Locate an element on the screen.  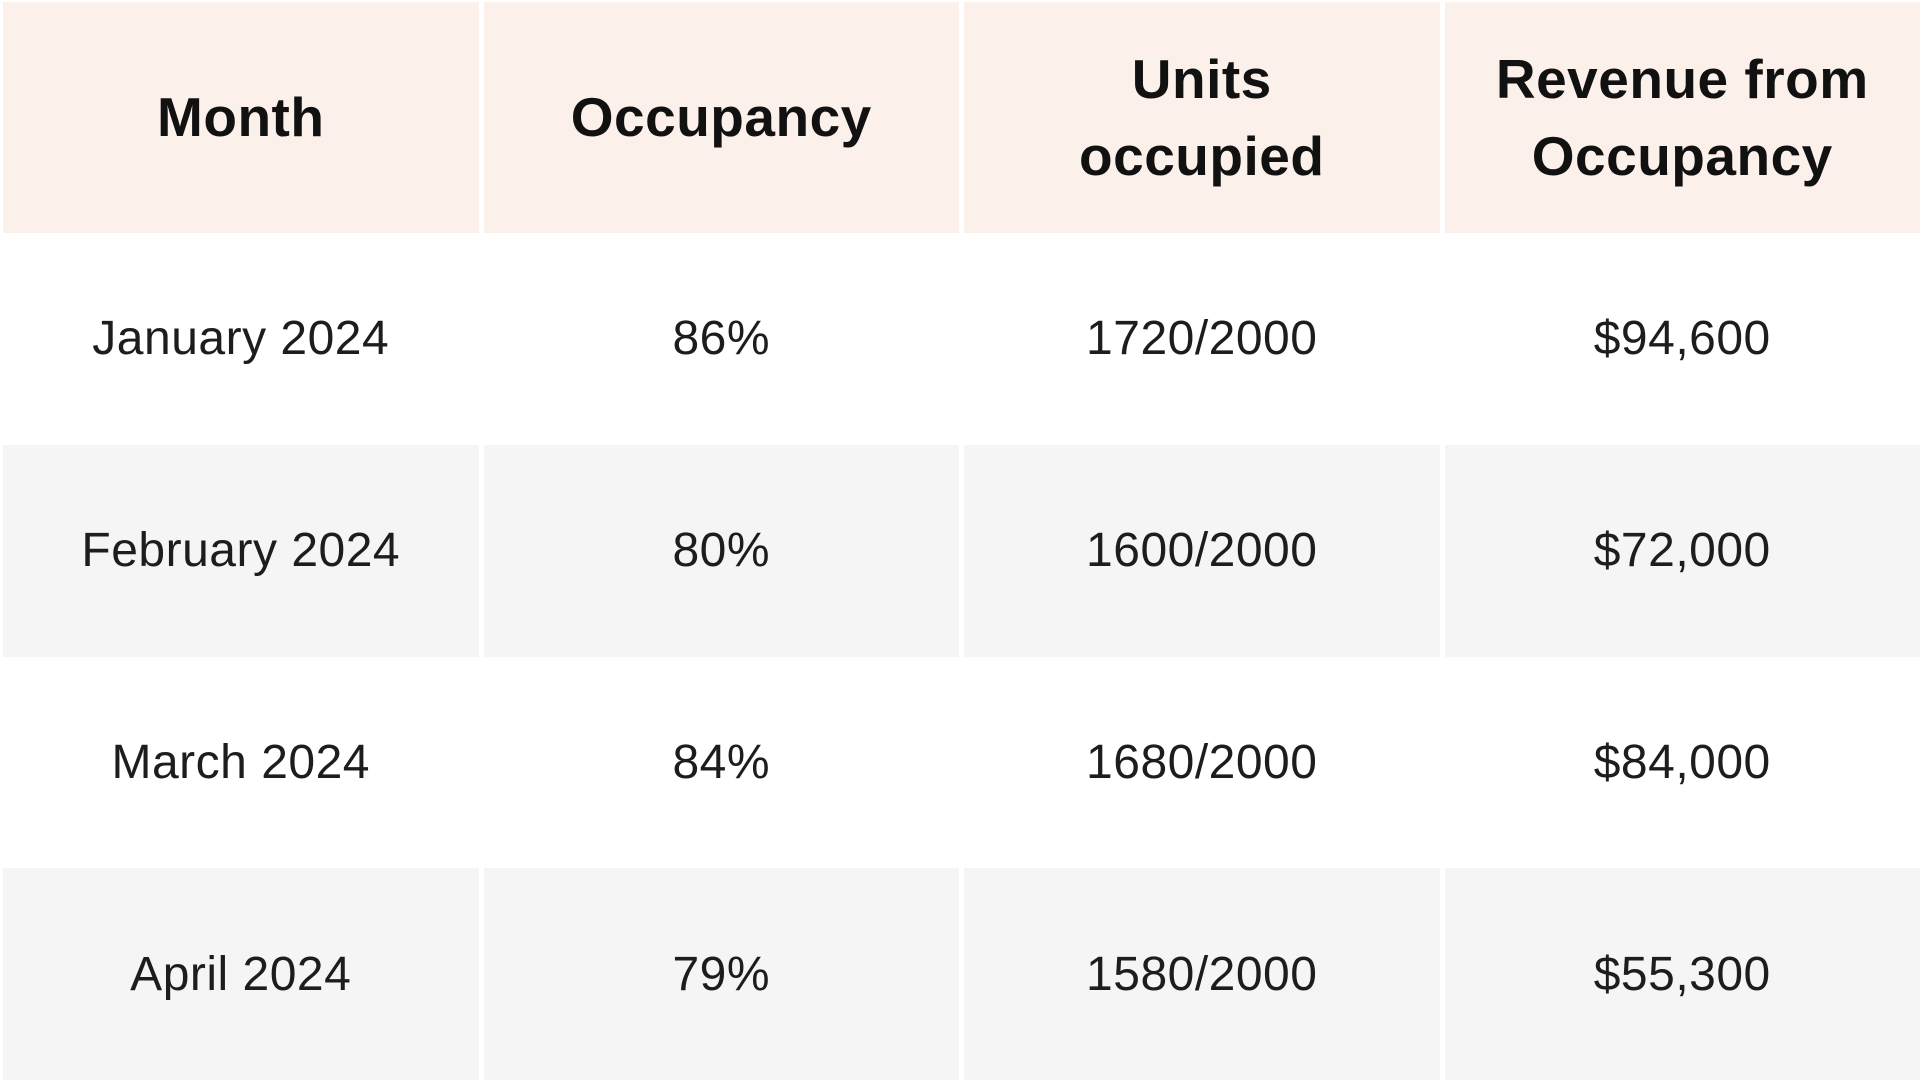
cell-row1-month: January 2024 is located at coordinates (241, 339).